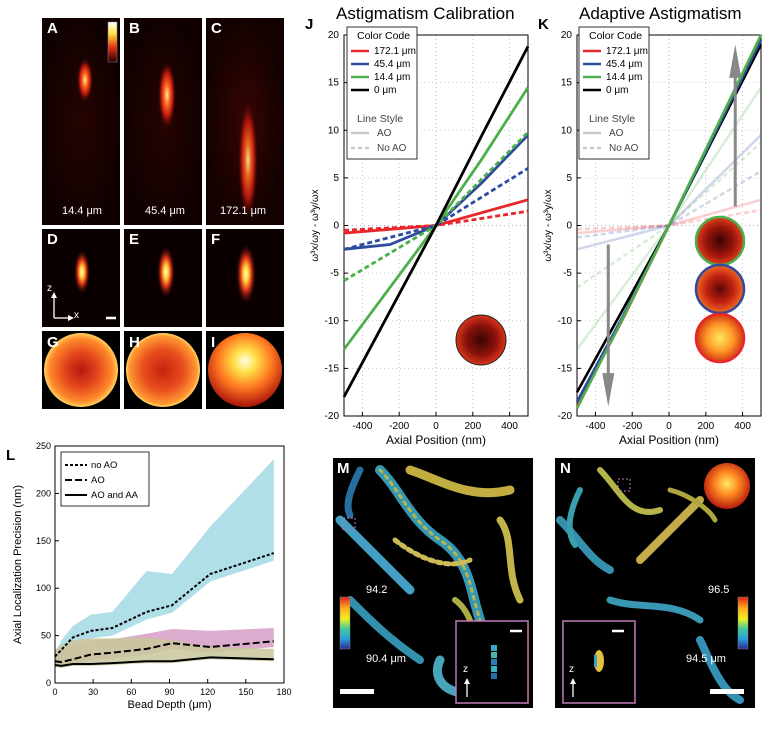 The height and width of the screenshot is (730, 766). What do you see at coordinates (343, 468) in the screenshot?
I see `panel-label-m: M` at bounding box center [343, 468].